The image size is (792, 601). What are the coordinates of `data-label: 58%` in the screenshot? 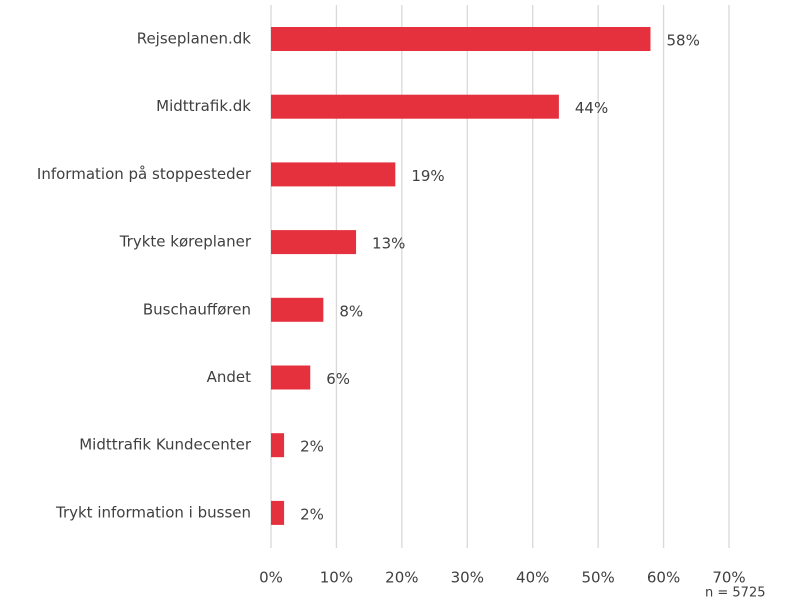 It's located at (682, 41).